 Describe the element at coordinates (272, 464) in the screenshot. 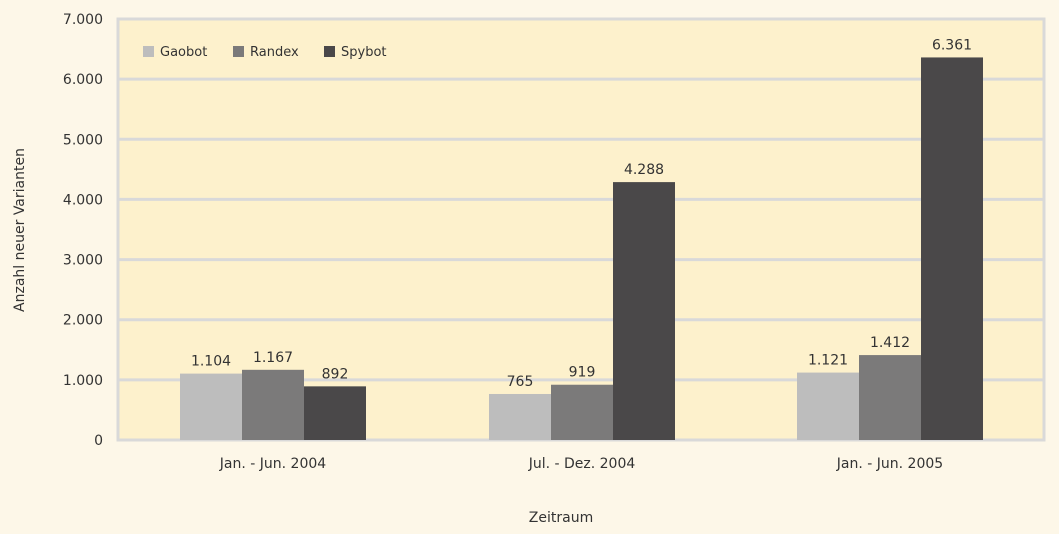

I see `x-tick-label: Jan. - Jun. 2004` at that location.